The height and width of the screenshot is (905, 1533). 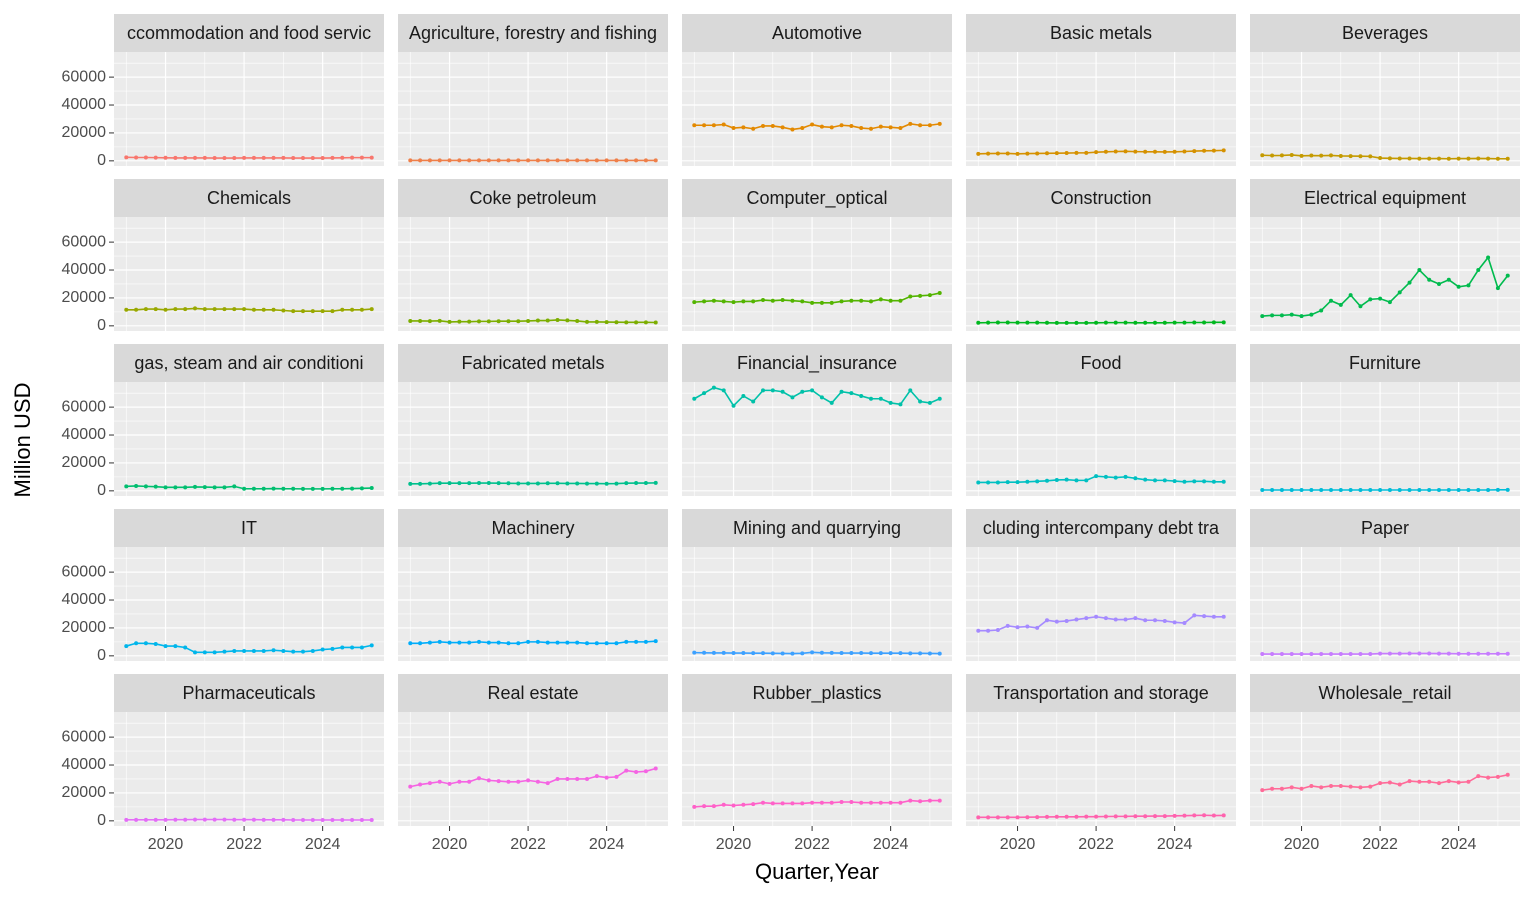 I want to click on x-tick-label: 2022, so click(x=528, y=844).